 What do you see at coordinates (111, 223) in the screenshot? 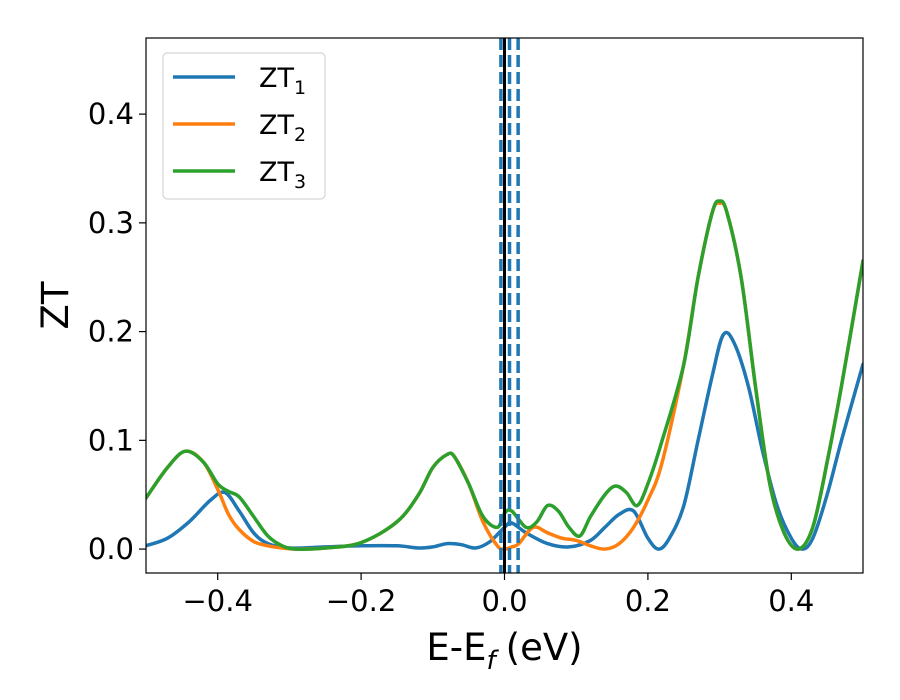
I see `y-tick-label: 0.3` at bounding box center [111, 223].